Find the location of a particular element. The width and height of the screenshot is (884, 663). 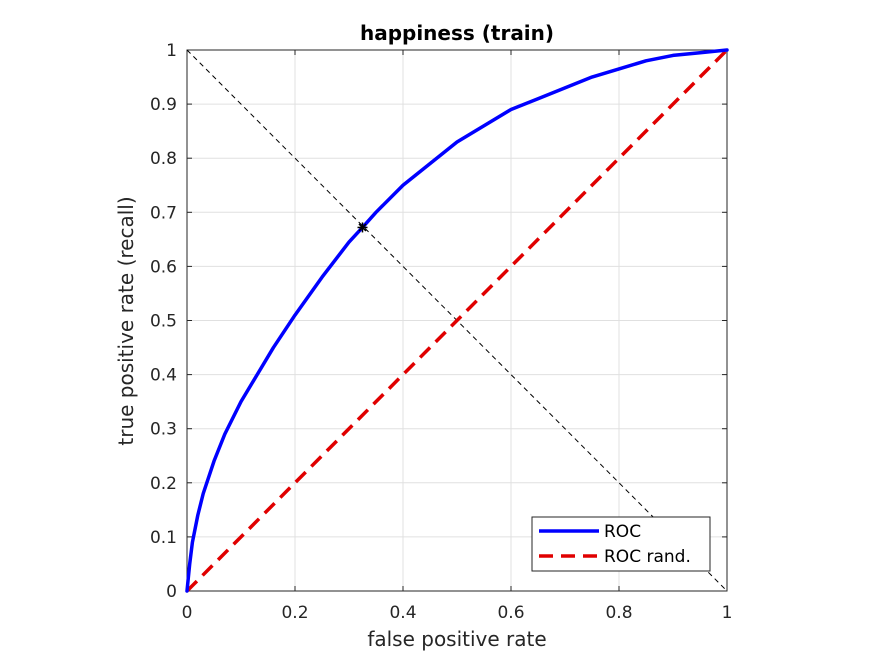

y-tick-label: 0.9 is located at coordinates (163, 105).